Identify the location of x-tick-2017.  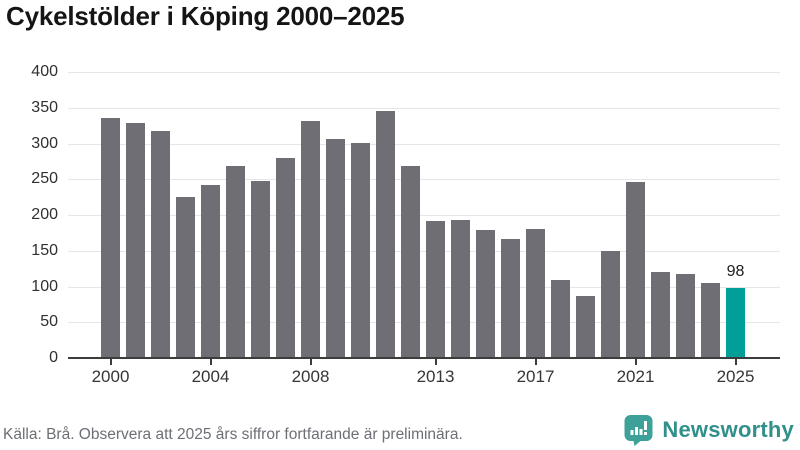
(535, 362).